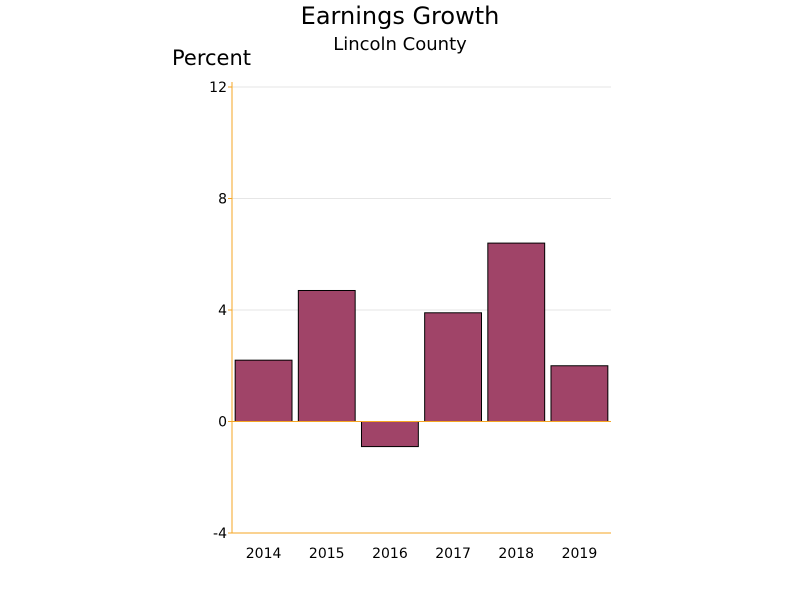 Image resolution: width=800 pixels, height=600 pixels. What do you see at coordinates (580, 554) in the screenshot?
I see `x-tick-label: 2019` at bounding box center [580, 554].